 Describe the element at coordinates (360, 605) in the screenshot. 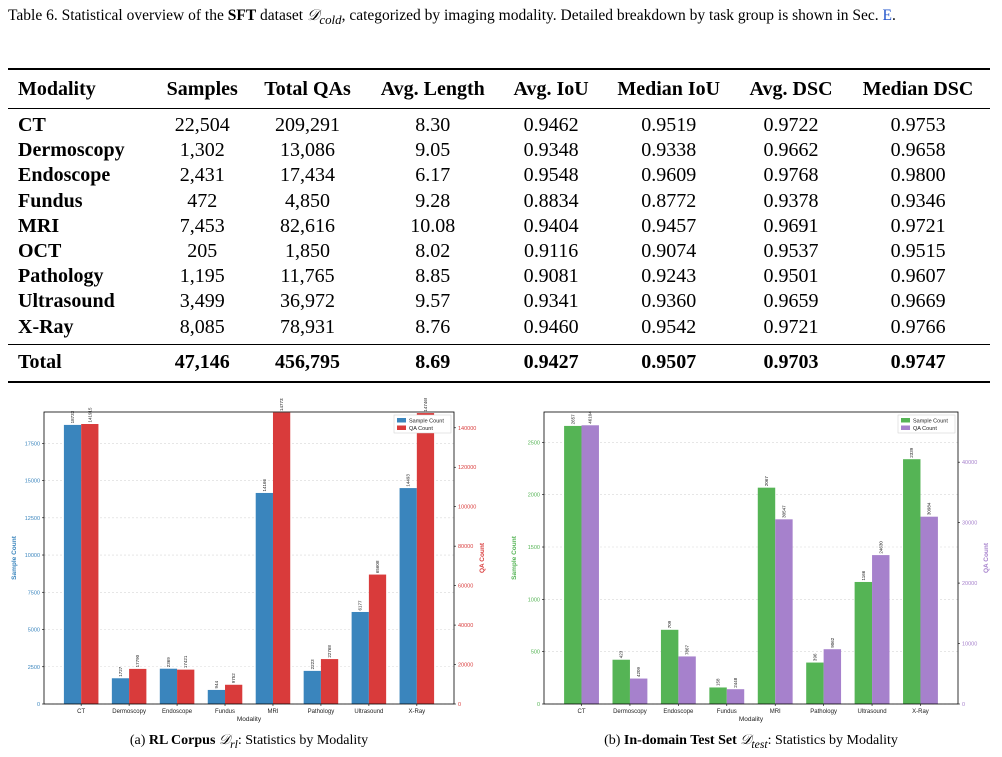

I see `data-label-sample: 6177` at that location.